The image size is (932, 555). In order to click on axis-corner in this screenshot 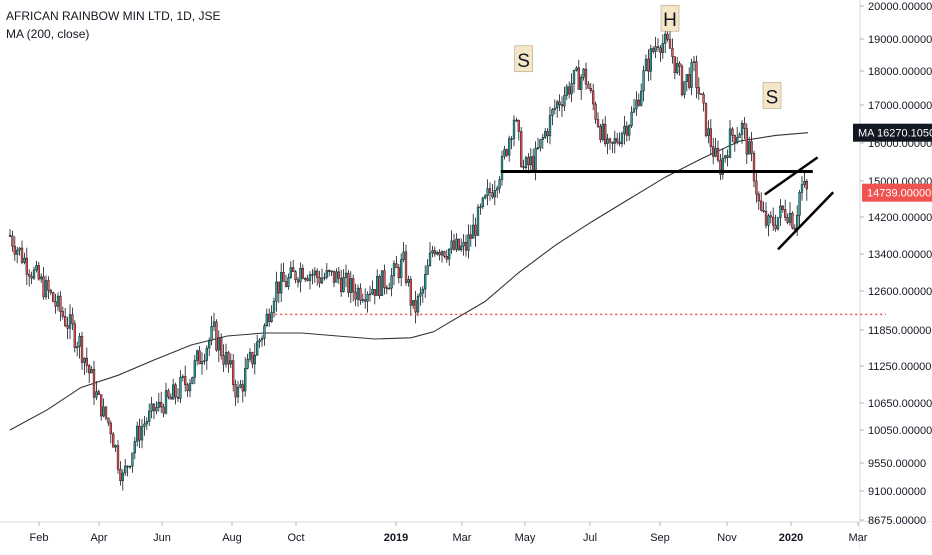, I will do `click(896, 536)`.